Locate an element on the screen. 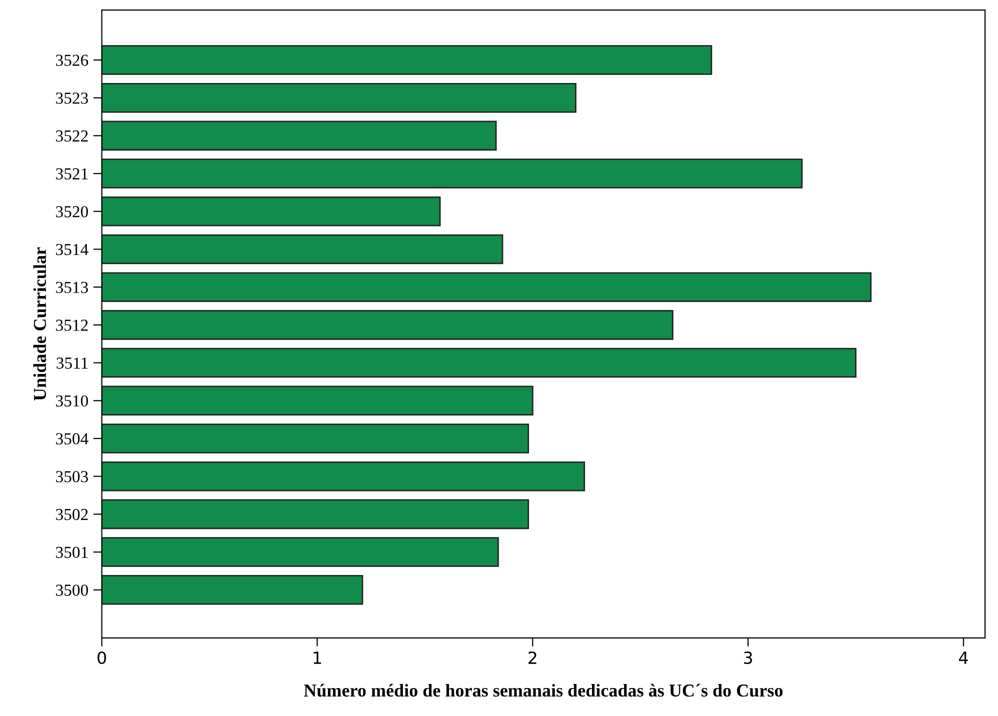 The height and width of the screenshot is (716, 998). y-tick-label: 3511 is located at coordinates (72, 363).